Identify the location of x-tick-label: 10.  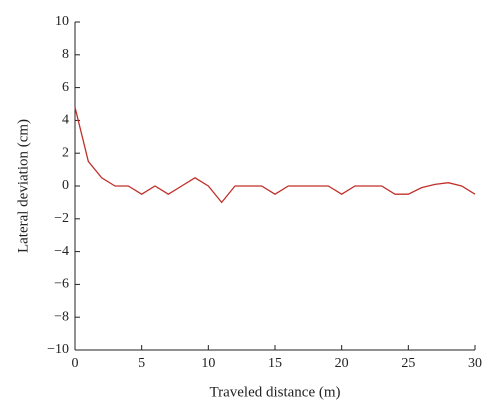
(208, 363).